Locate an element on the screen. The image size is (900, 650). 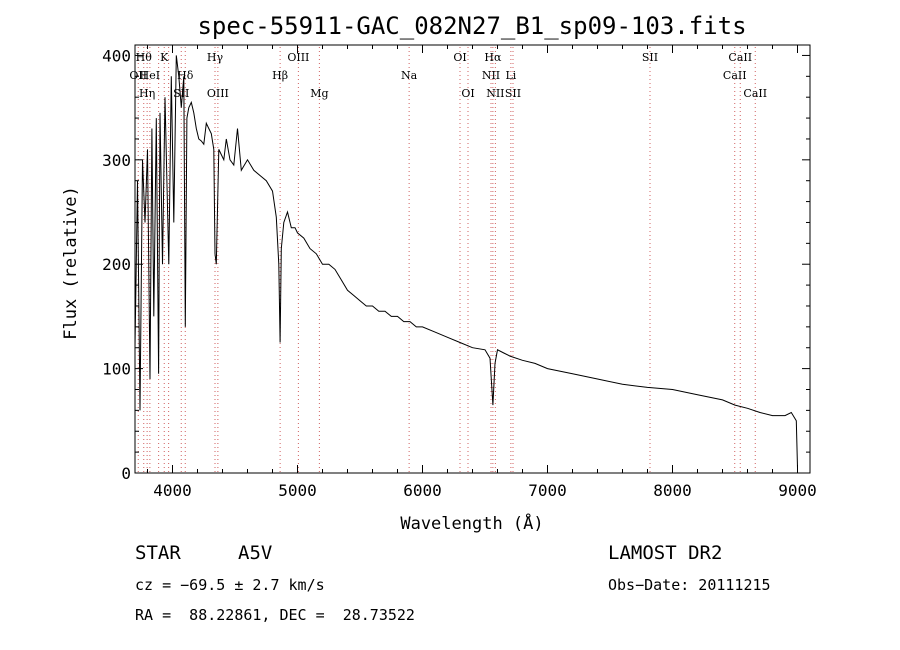
coordinates: RA = 88.22861, DEC = 28.73522 is located at coordinates (275, 615).